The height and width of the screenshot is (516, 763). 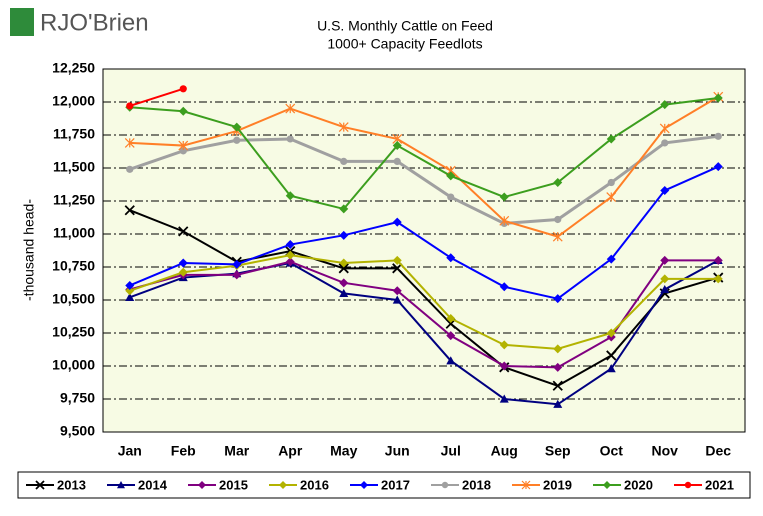 I want to click on legend-label: 2014, so click(x=153, y=484).